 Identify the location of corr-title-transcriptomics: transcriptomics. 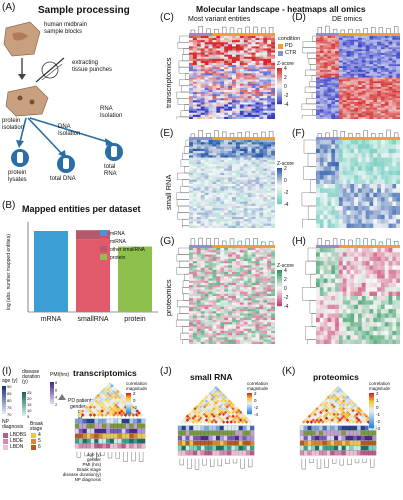
(105, 373).